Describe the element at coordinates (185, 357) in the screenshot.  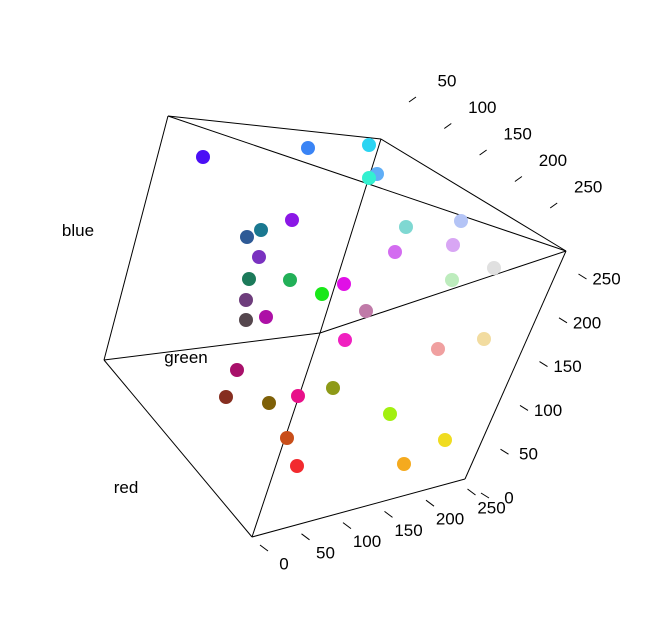
I see `axis-title-green: green` at that location.